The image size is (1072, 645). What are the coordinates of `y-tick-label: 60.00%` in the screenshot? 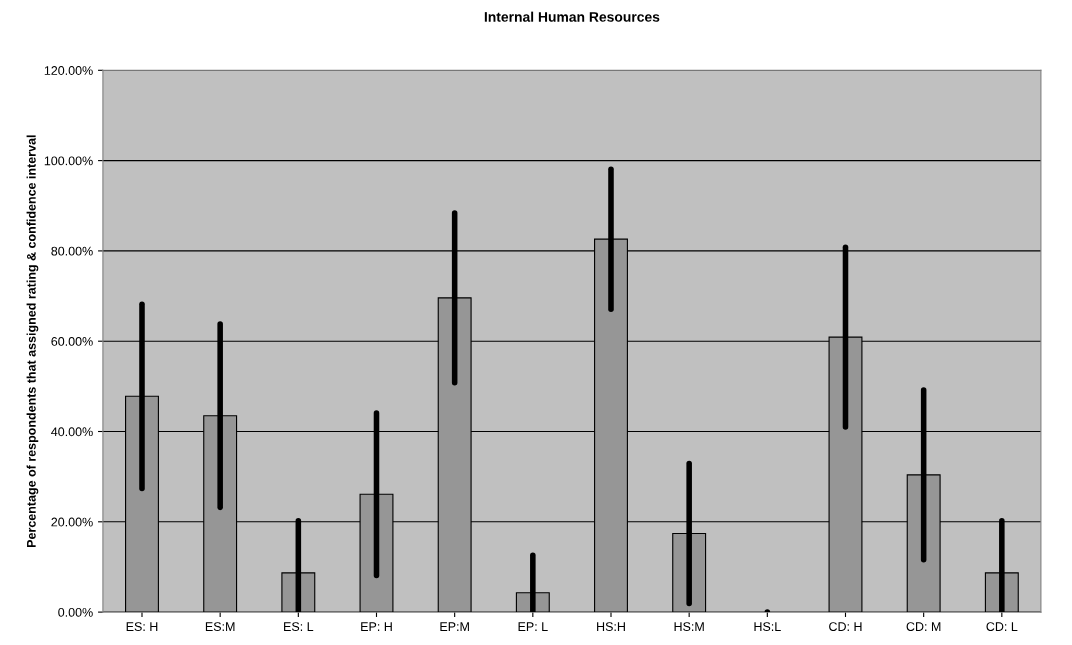 It's located at (72, 341).